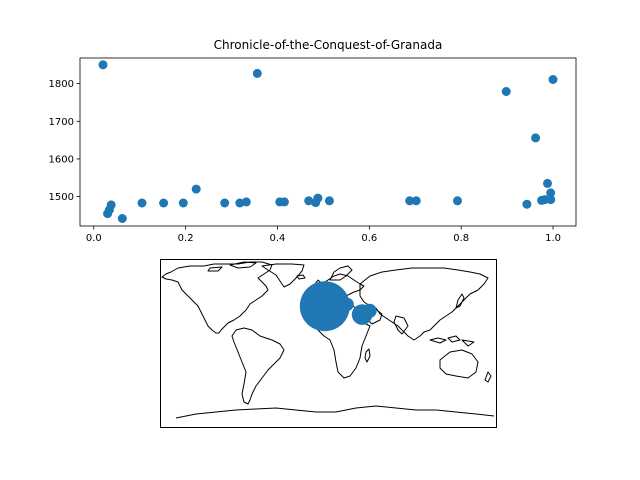 Image resolution: width=640 pixels, height=480 pixels. I want to click on x-tick-label: 0.8, so click(461, 238).